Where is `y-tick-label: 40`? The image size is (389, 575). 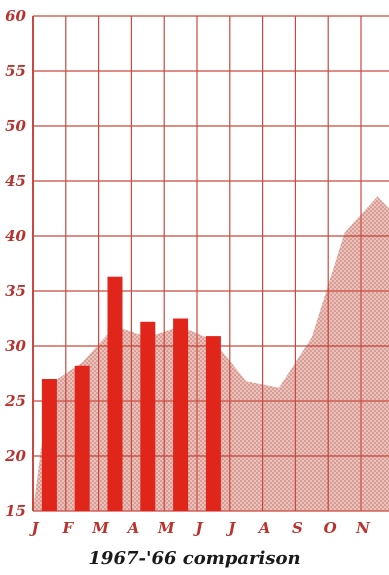 y-tick-label: 40 is located at coordinates (15, 236).